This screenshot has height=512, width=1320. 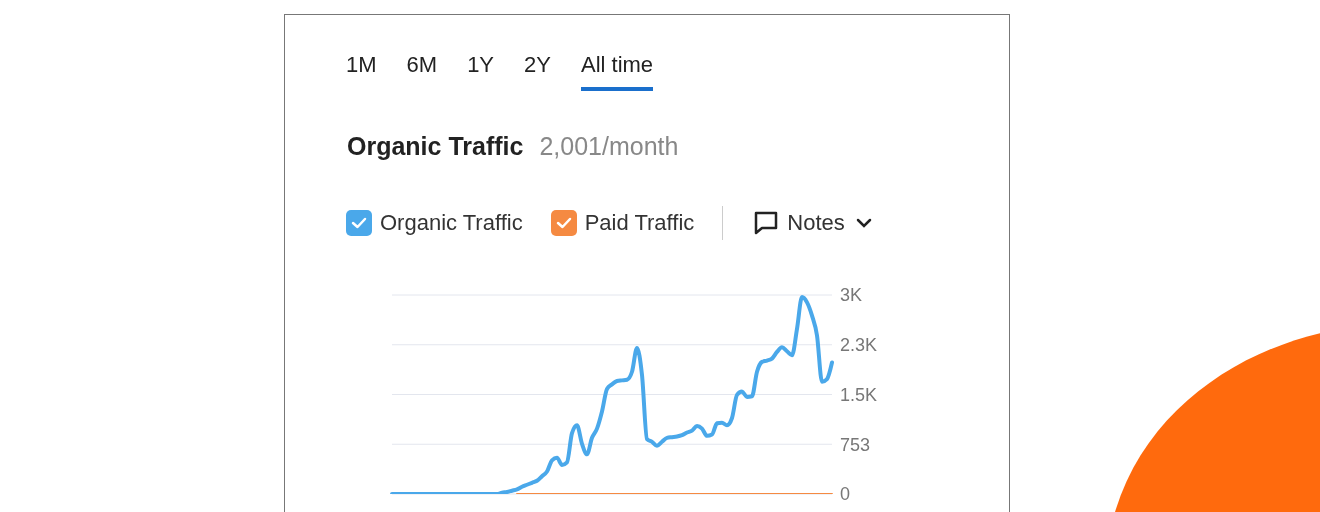 What do you see at coordinates (816, 223) in the screenshot?
I see `text: Notes` at bounding box center [816, 223].